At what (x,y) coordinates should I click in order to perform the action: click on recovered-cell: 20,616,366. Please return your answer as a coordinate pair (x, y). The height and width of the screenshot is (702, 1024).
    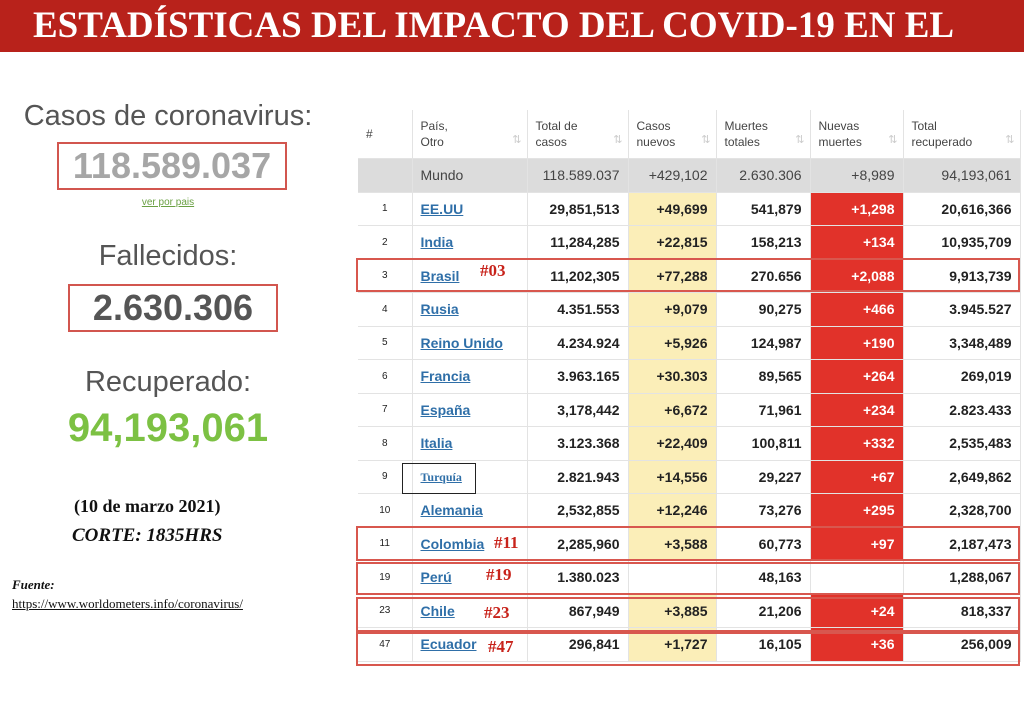
    Looking at the image, I should click on (962, 209).